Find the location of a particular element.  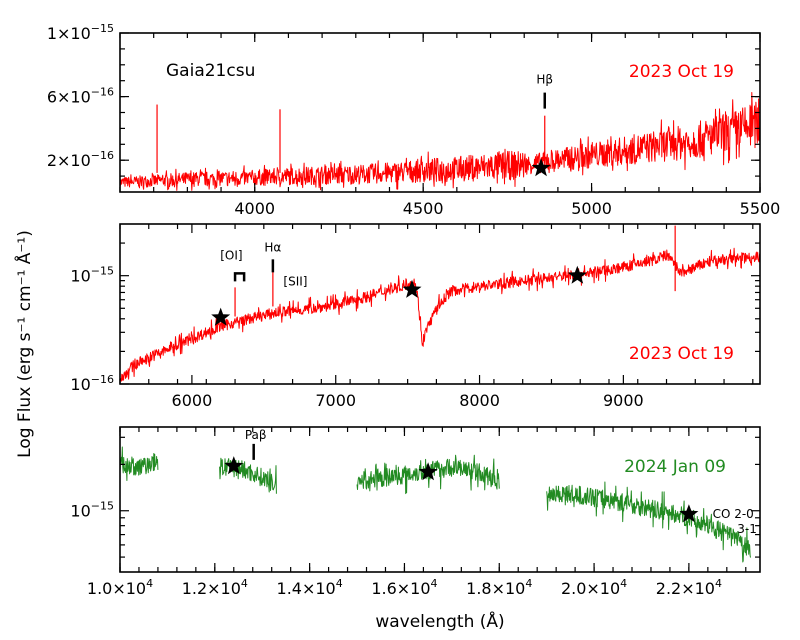

x-tick-label-middle-1: 7000 is located at coordinates (335, 400).